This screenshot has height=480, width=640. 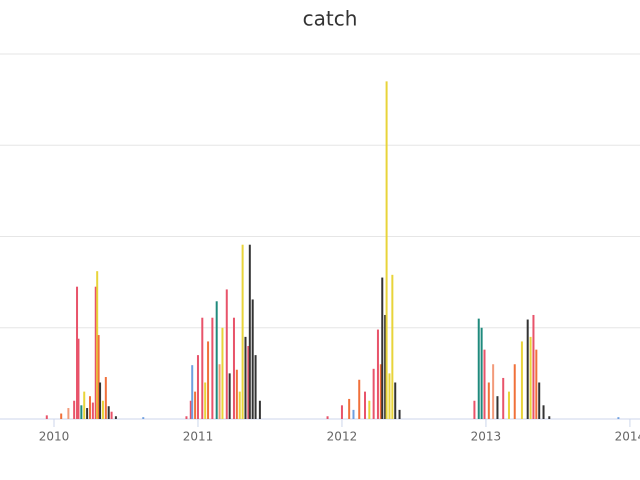 I want to click on x-tick-label: 2011, so click(x=198, y=437).